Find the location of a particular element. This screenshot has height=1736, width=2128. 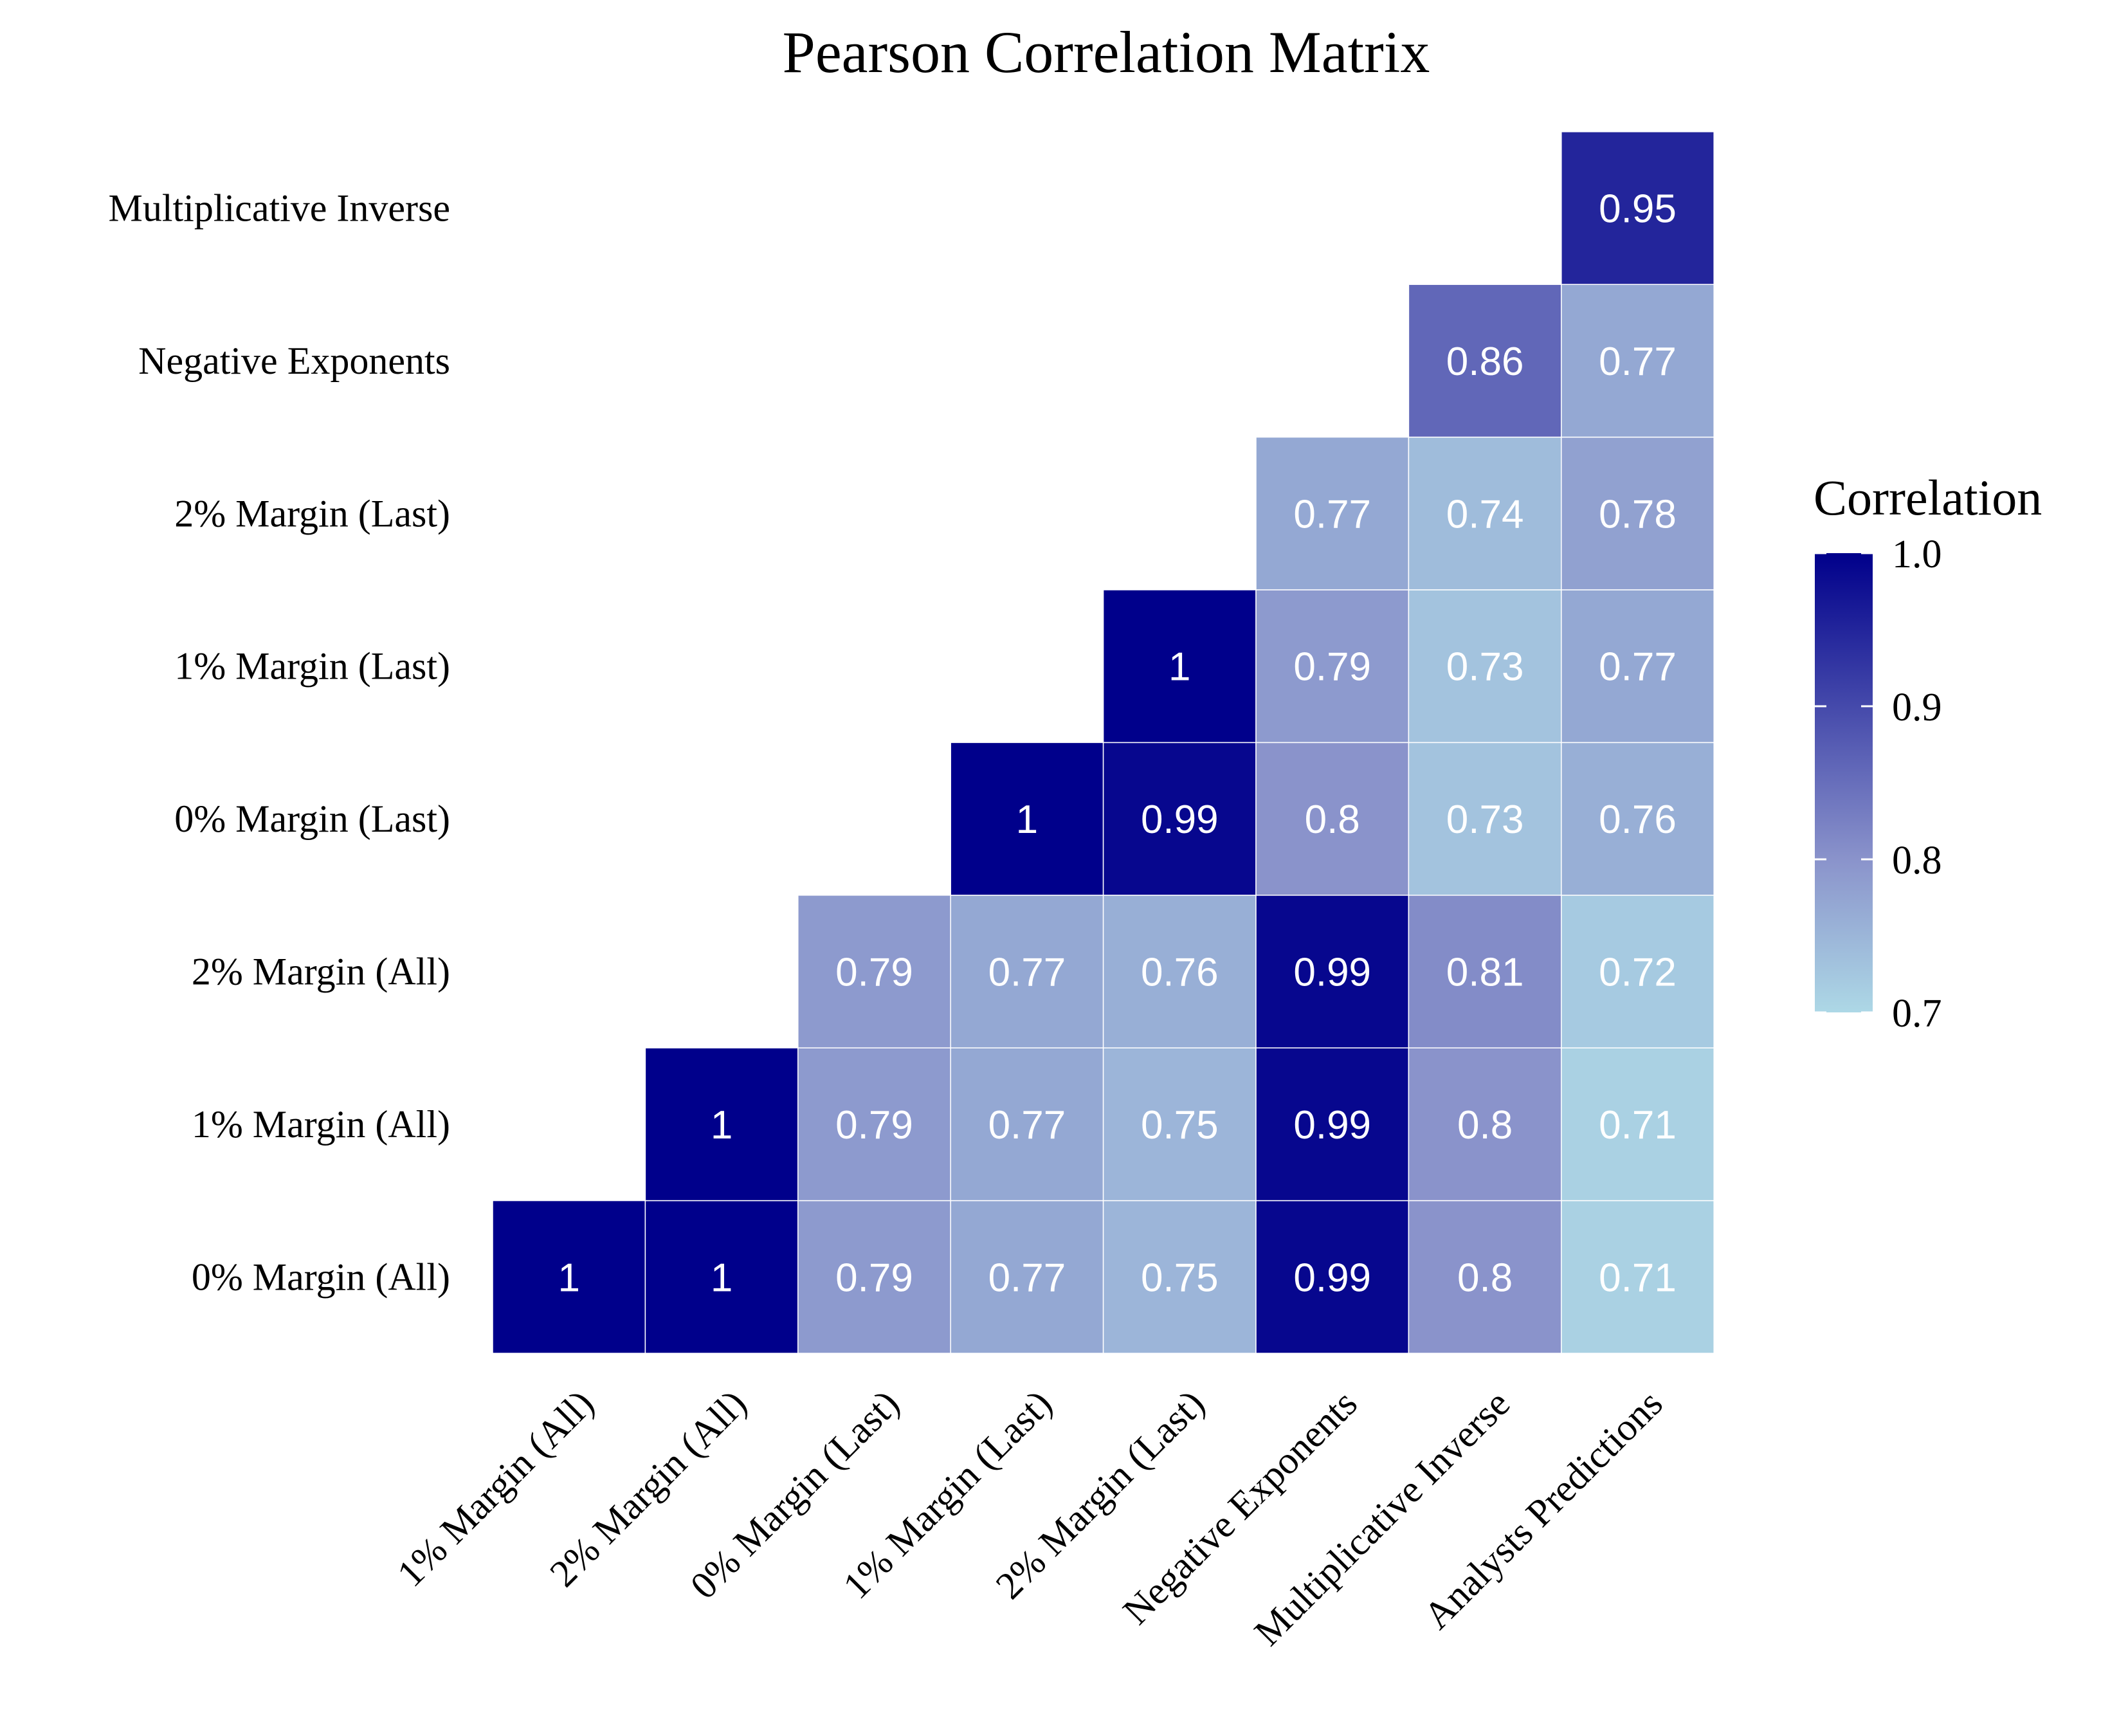

cell-value-label: 0.72 is located at coordinates (1638, 973).